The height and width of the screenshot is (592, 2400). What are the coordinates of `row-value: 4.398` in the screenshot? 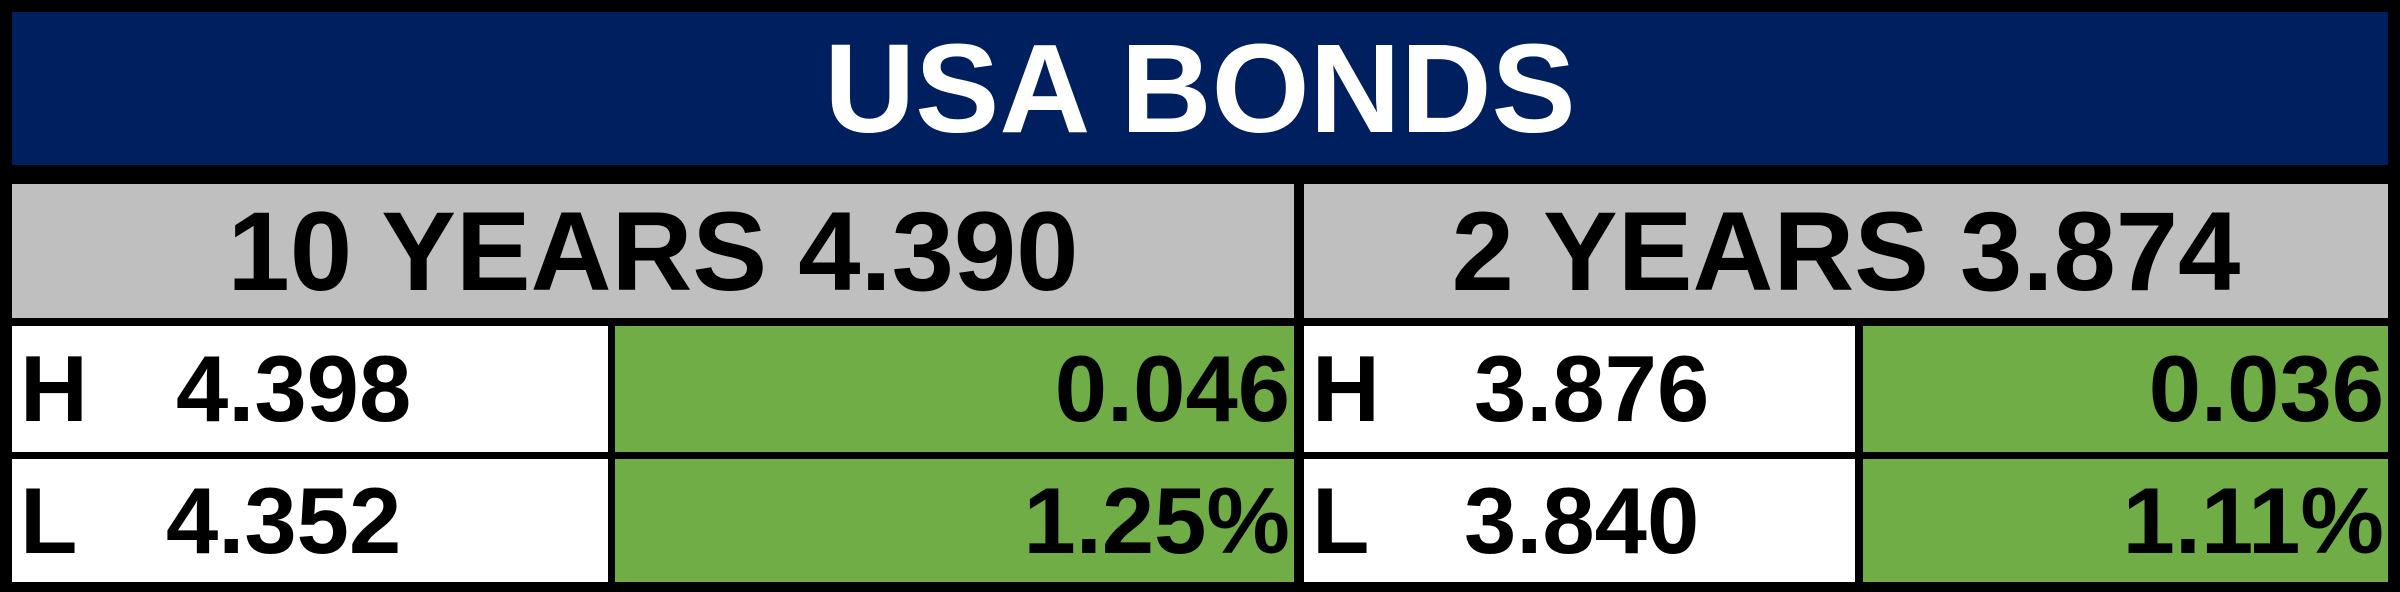 It's located at (294, 388).